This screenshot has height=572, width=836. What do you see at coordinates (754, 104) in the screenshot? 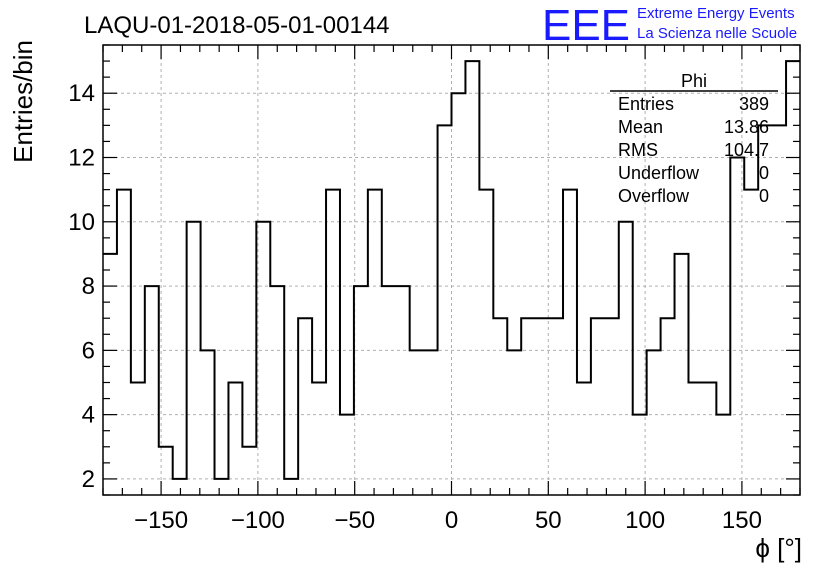
I see `stats-row-value: 389` at bounding box center [754, 104].